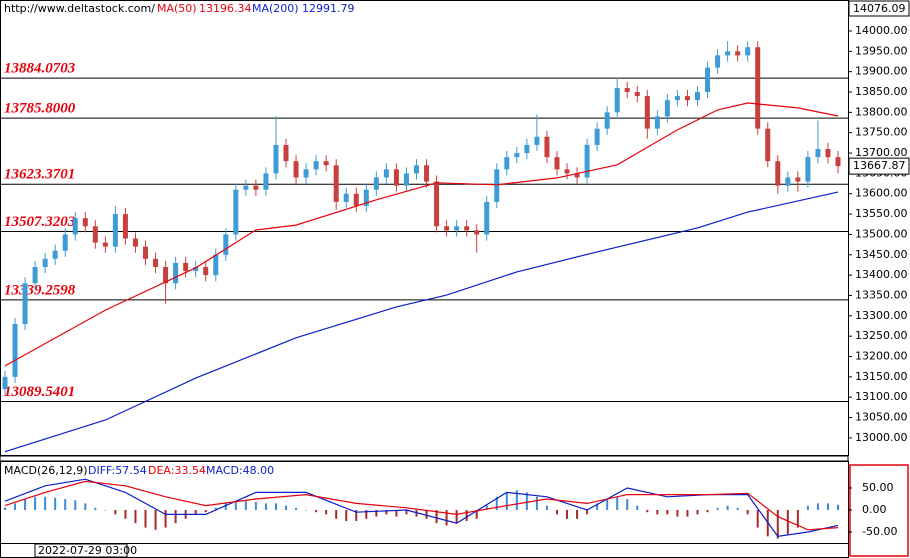 Image resolution: width=910 pixels, height=558 pixels. What do you see at coordinates (81, 550) in the screenshot?
I see `time-box` at bounding box center [81, 550].